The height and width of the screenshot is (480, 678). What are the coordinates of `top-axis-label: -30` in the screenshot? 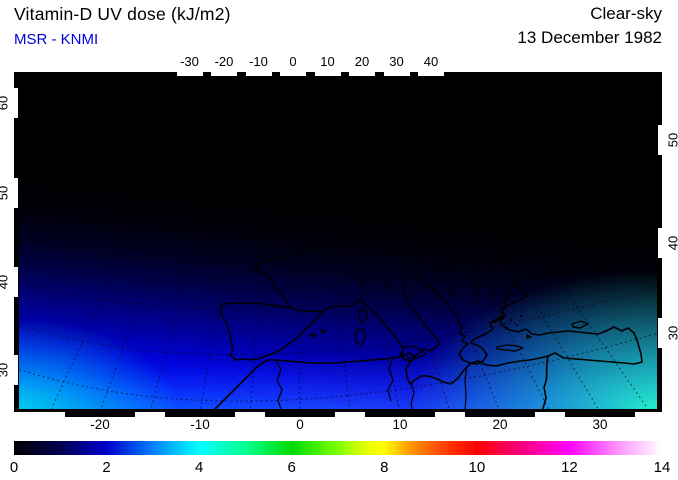 It's located at (189, 61).